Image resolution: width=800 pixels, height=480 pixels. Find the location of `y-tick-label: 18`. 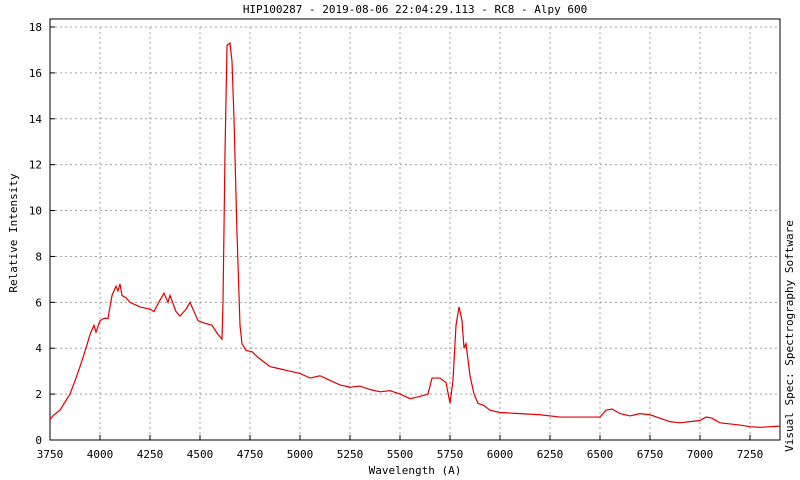

y-tick-label: 18 is located at coordinates (35, 27).